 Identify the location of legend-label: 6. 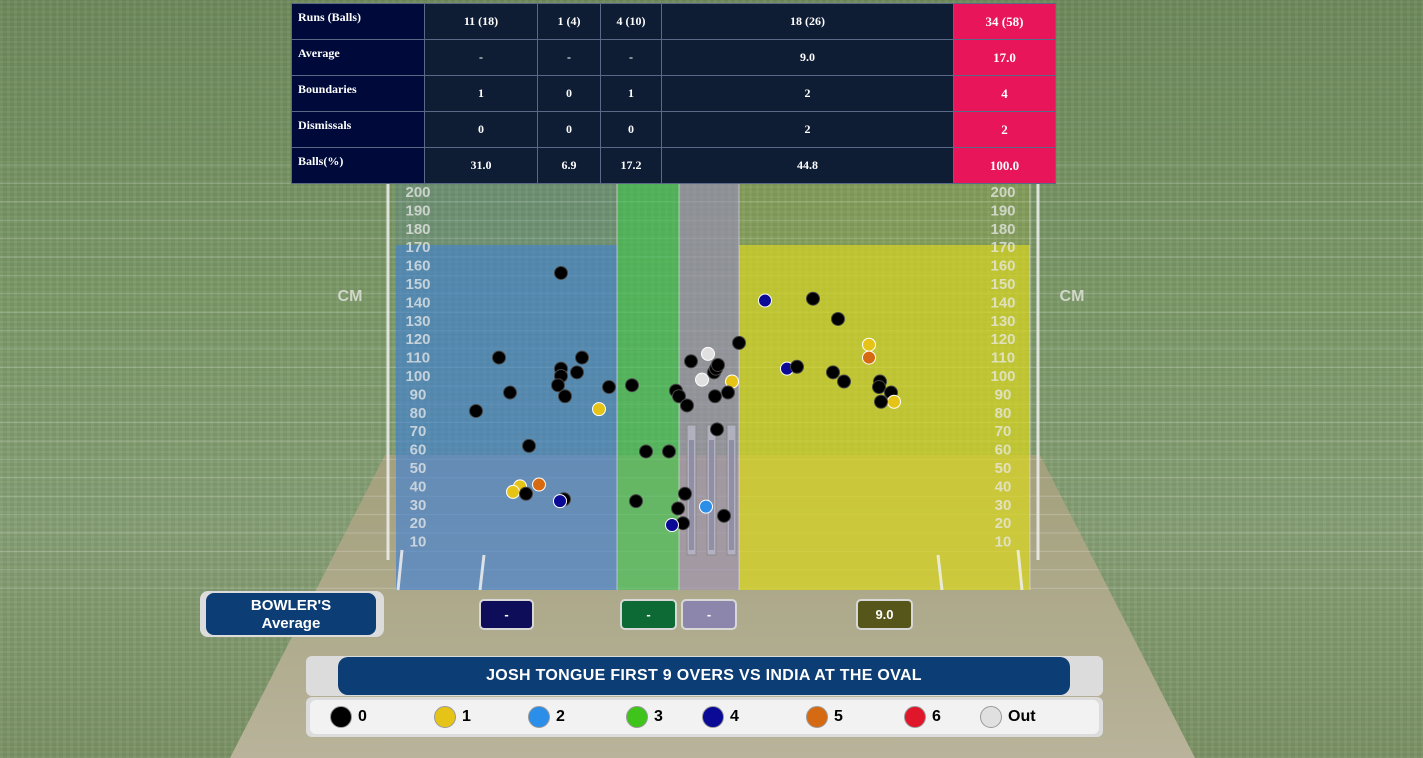
(936, 716).